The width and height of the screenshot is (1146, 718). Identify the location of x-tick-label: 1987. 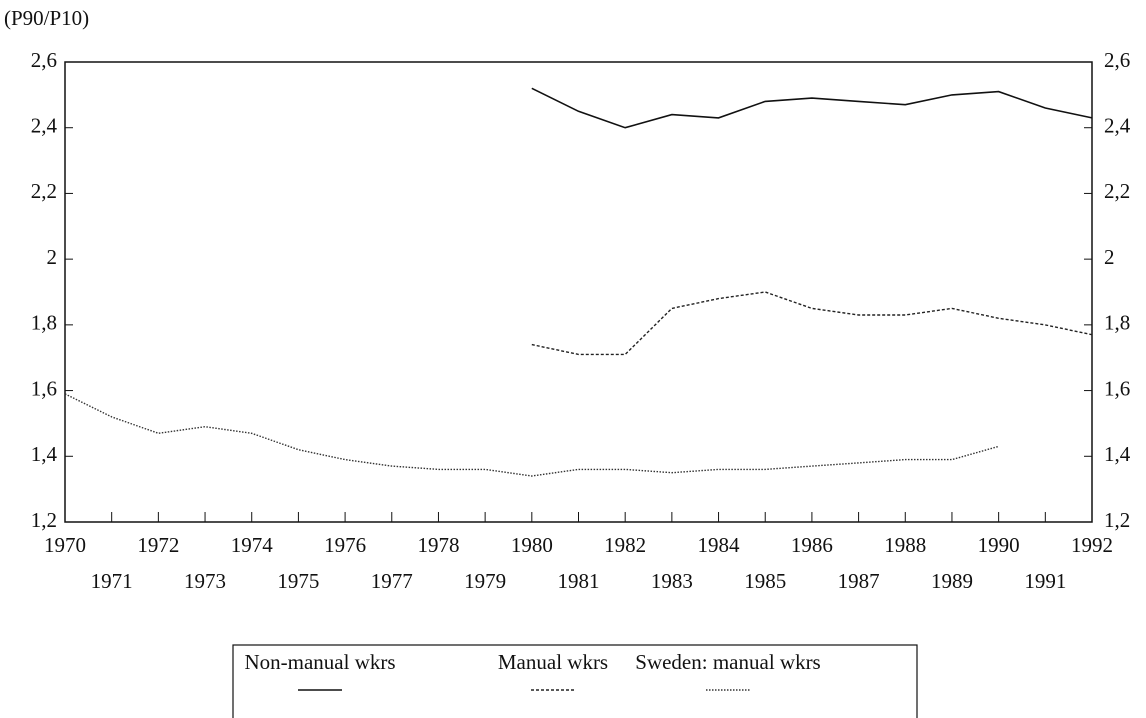
(859, 581).